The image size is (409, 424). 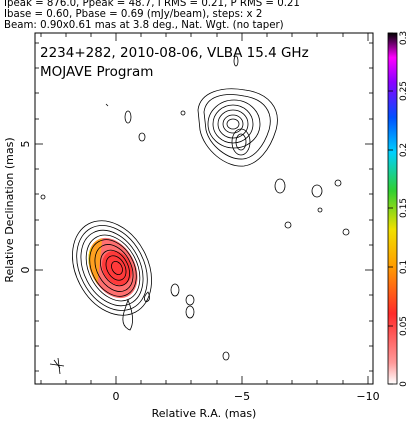 What do you see at coordinates (9, 209) in the screenshot?
I see `y-axis-label: Relative Declination (mas)` at bounding box center [9, 209].